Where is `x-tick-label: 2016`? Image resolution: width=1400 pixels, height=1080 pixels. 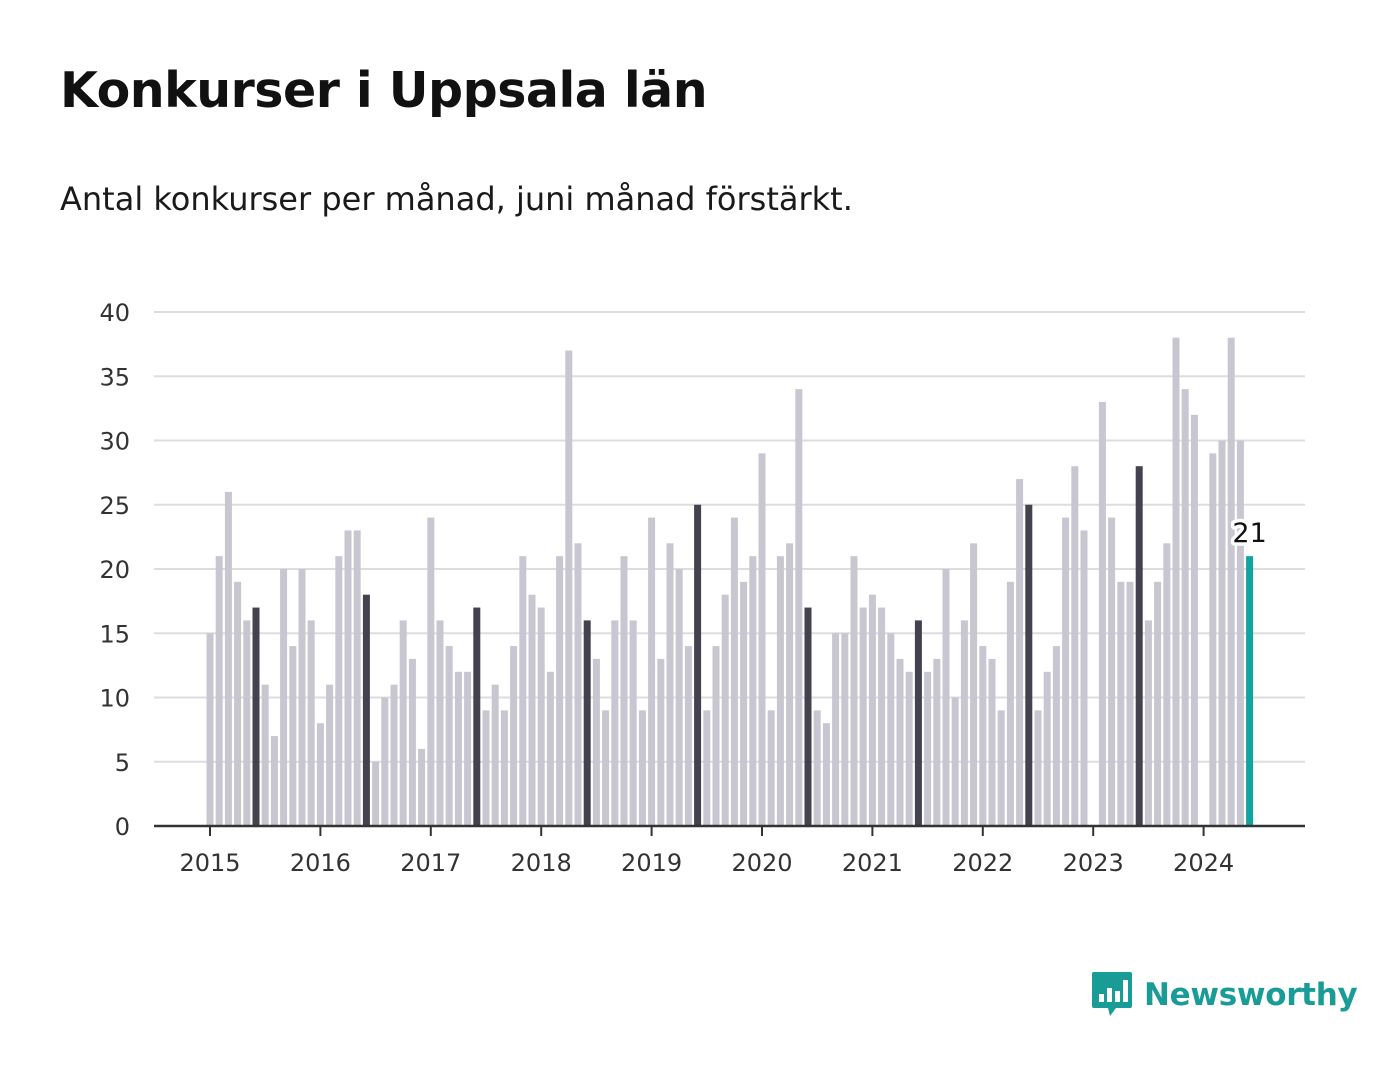
x-tick-label: 2016 is located at coordinates (320, 863).